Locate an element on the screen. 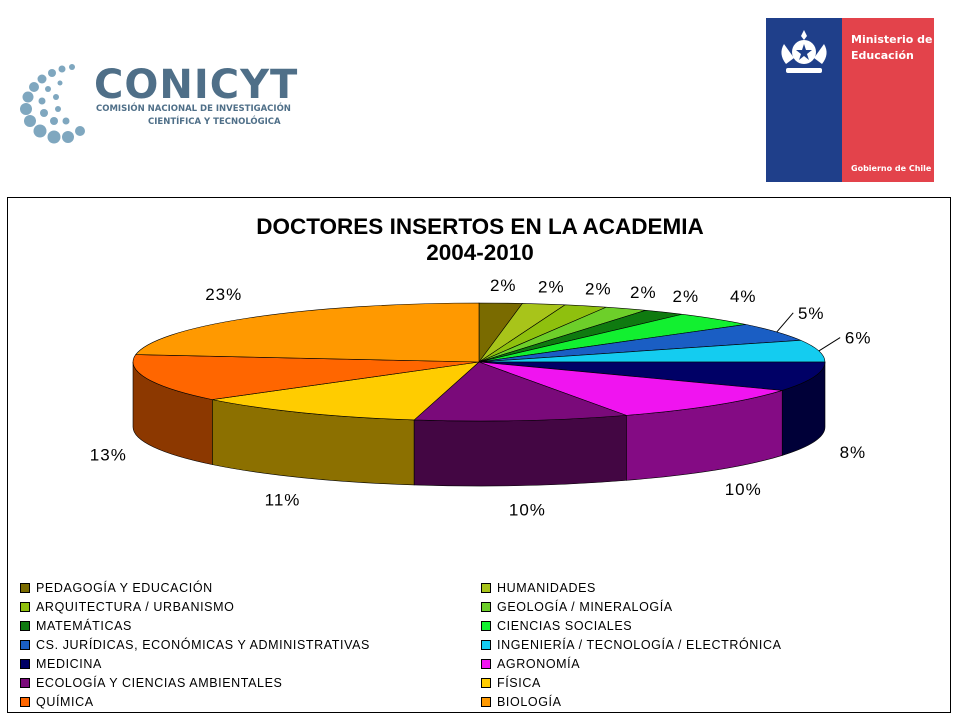  pie-label-6: 5% is located at coordinates (811, 313).